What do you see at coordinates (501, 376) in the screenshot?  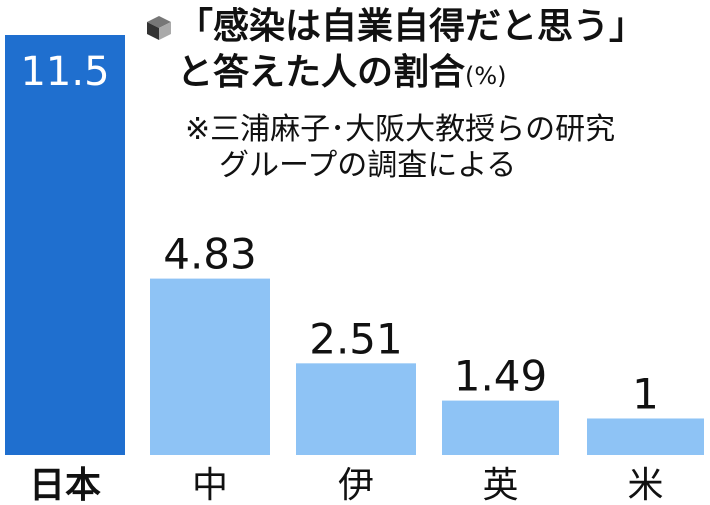 I see `value-label-4: 1.49` at bounding box center [501, 376].